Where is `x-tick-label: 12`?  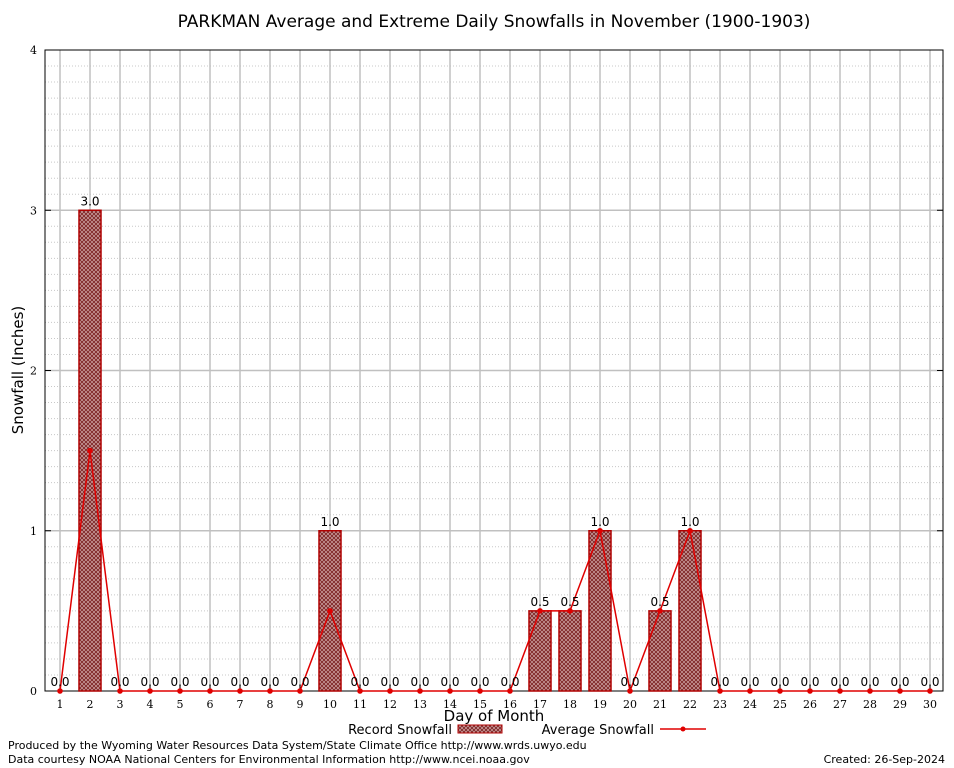 x-tick-label: 12 is located at coordinates (390, 704).